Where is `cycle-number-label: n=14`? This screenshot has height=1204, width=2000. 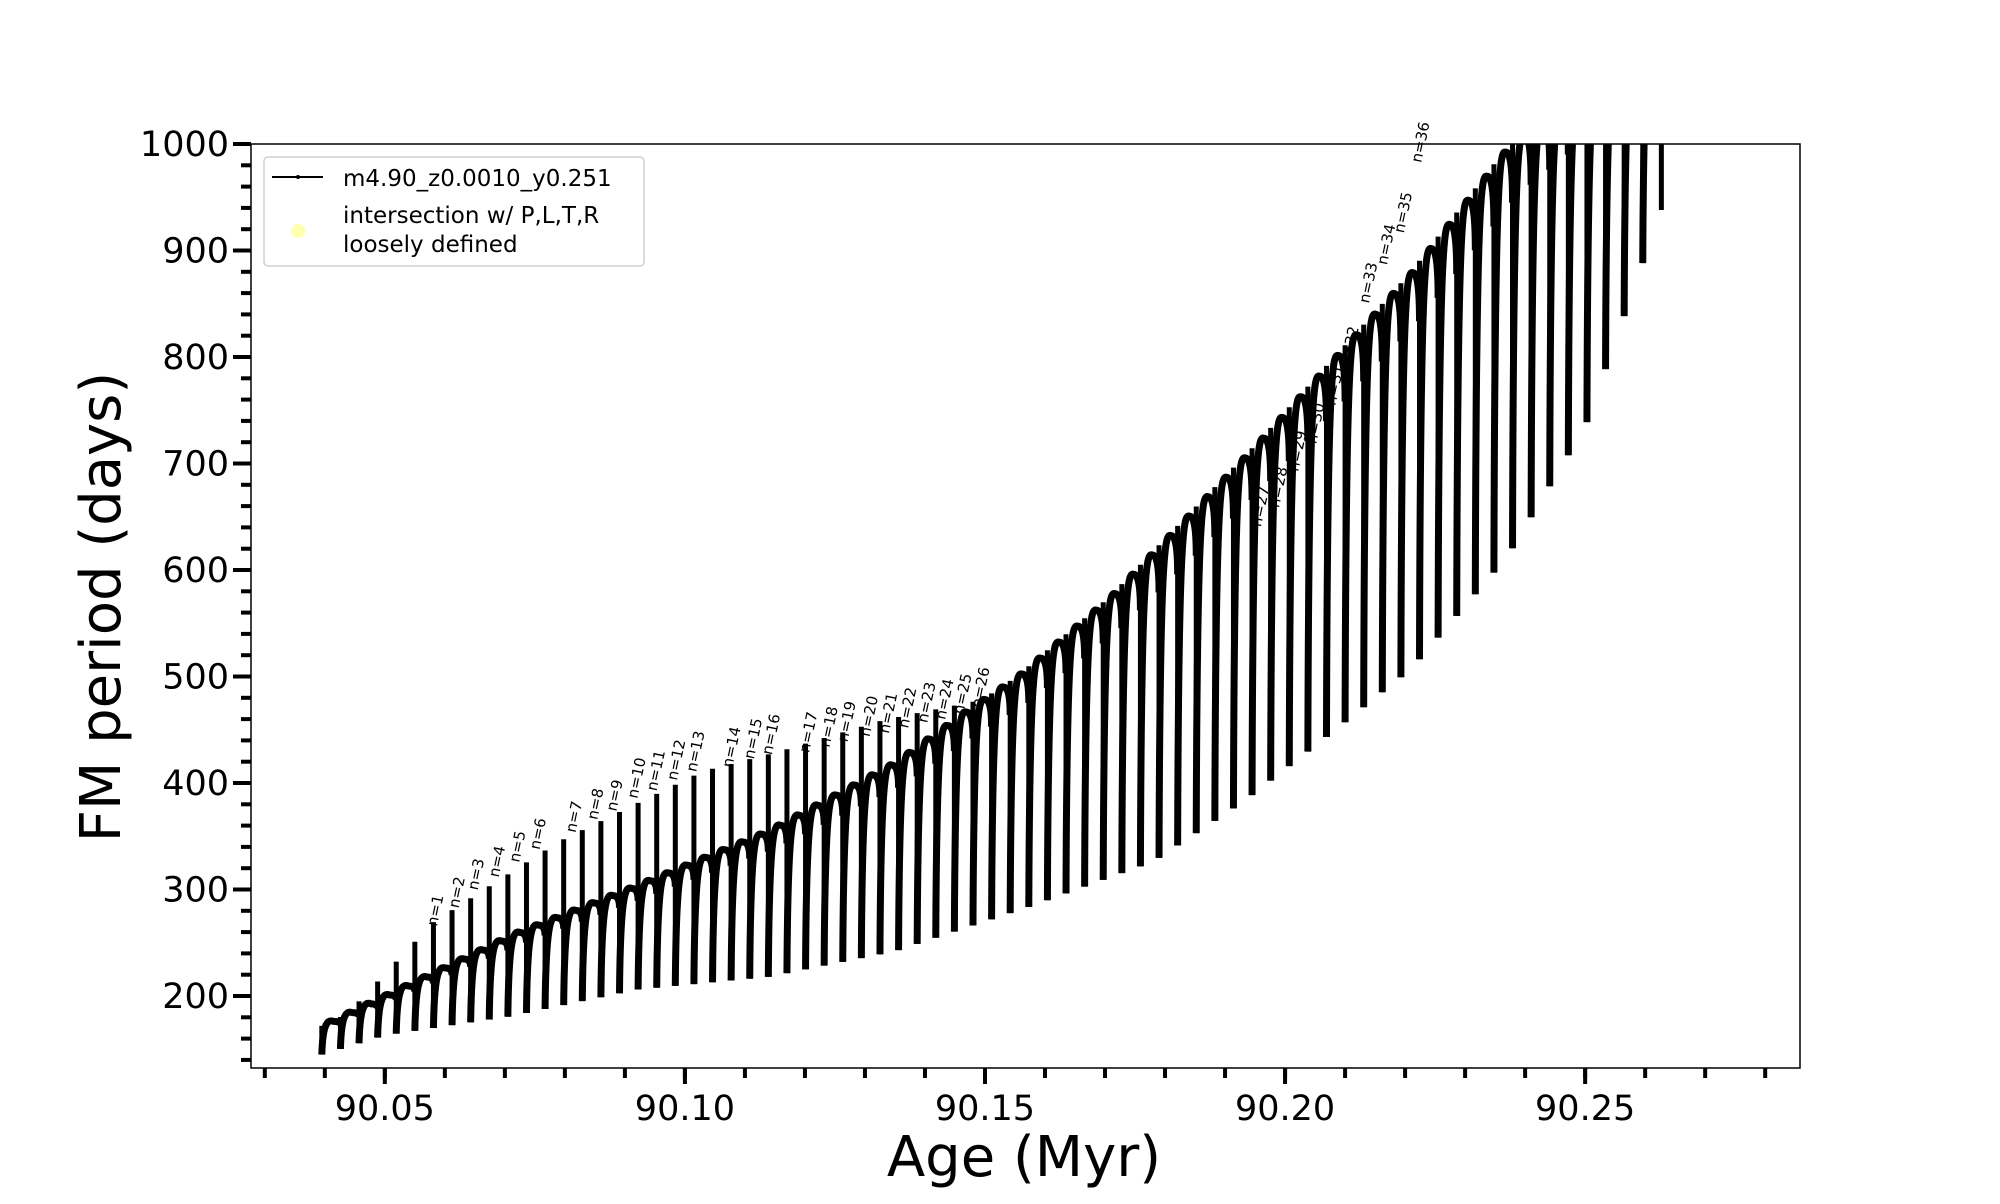
cycle-number-label: n=14 is located at coordinates (731, 747).